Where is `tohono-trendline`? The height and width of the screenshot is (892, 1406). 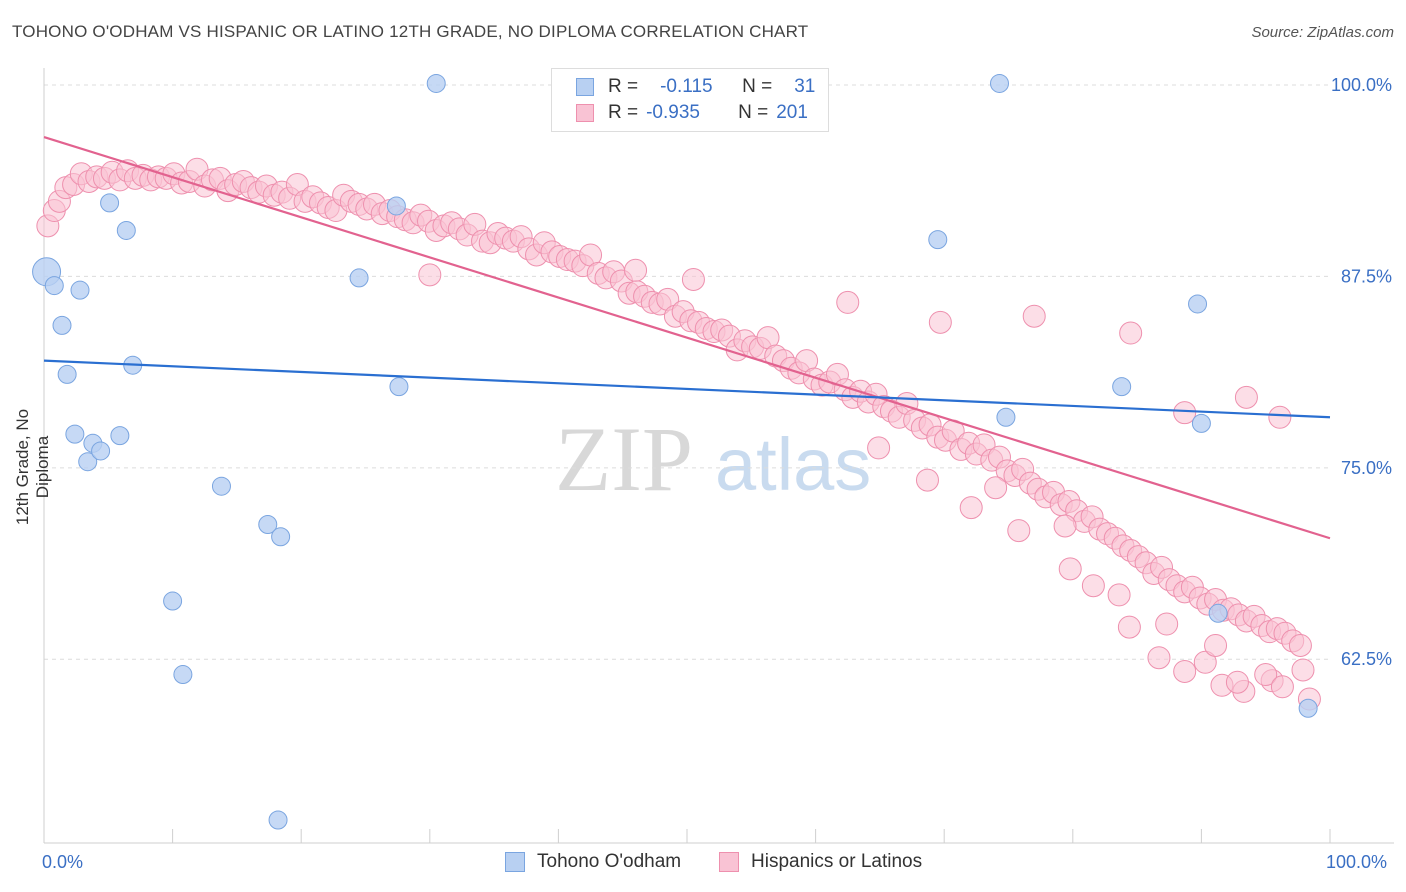 tohono-trendline is located at coordinates (687, 389).